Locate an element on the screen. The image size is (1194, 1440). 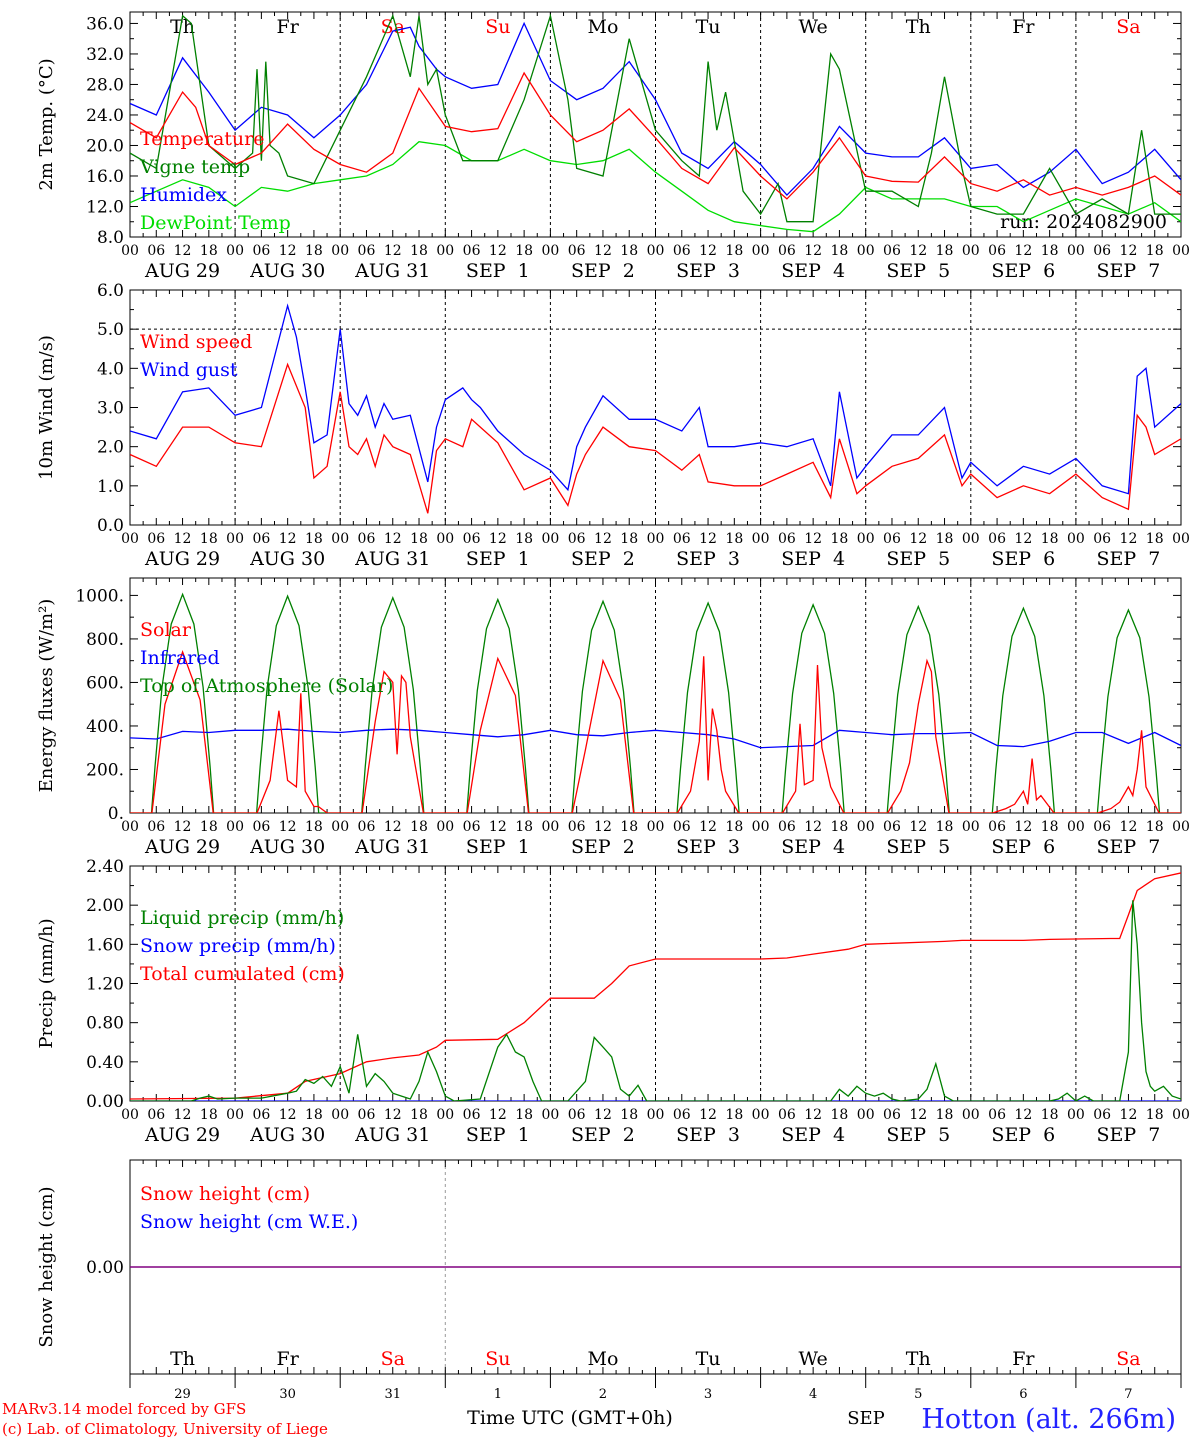
y-axis-label: Precip (mm/h) is located at coordinates (46, 983).